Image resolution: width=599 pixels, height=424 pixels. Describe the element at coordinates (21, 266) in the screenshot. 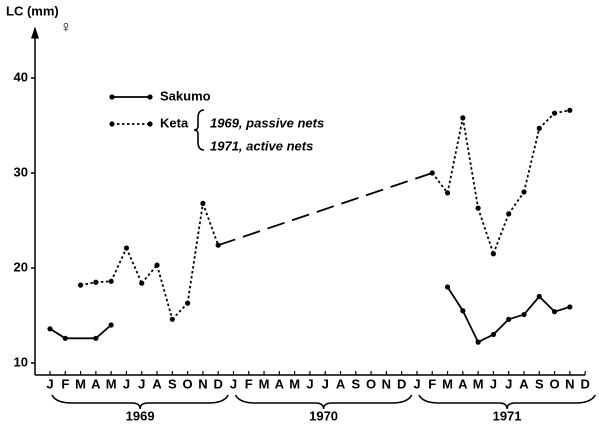

I see `y-tick-label: 20` at that location.